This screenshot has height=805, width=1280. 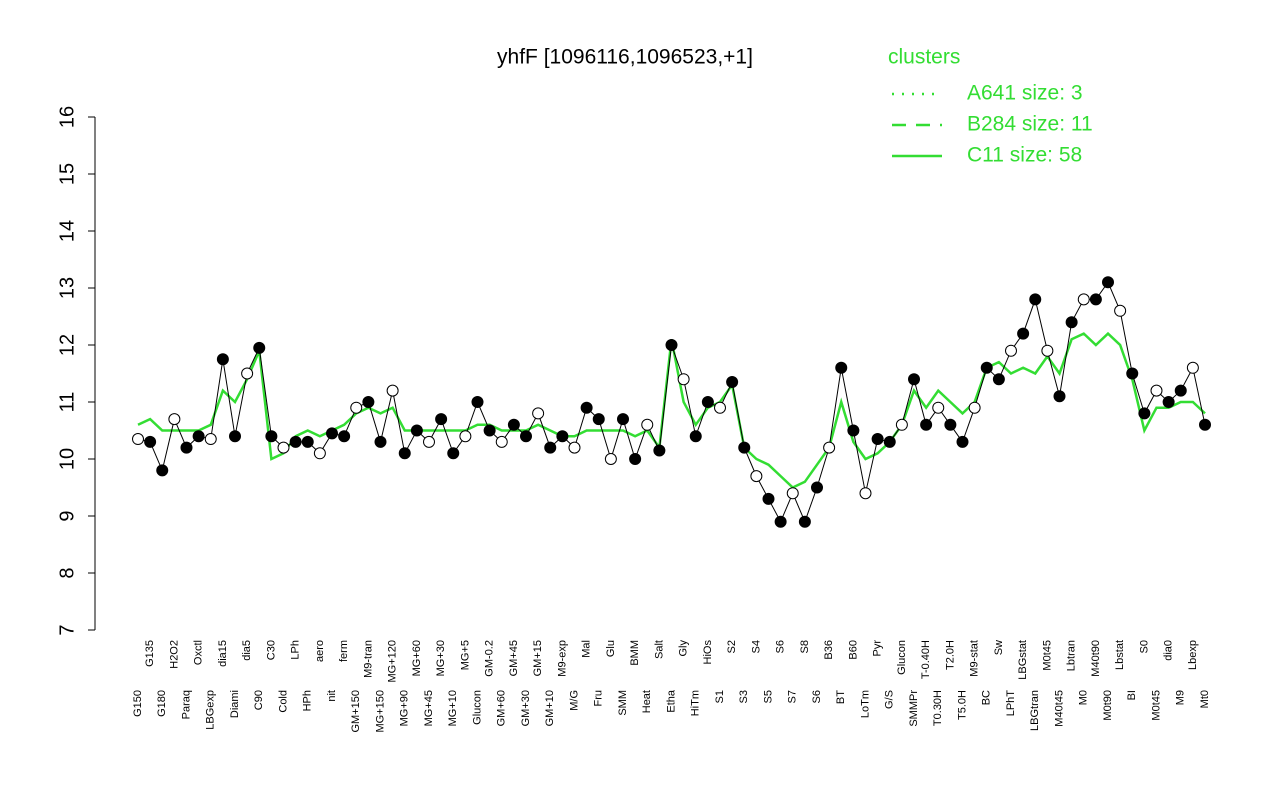 What do you see at coordinates (356, 711) in the screenshot?
I see `x-tick-label: GM+150` at bounding box center [356, 711].